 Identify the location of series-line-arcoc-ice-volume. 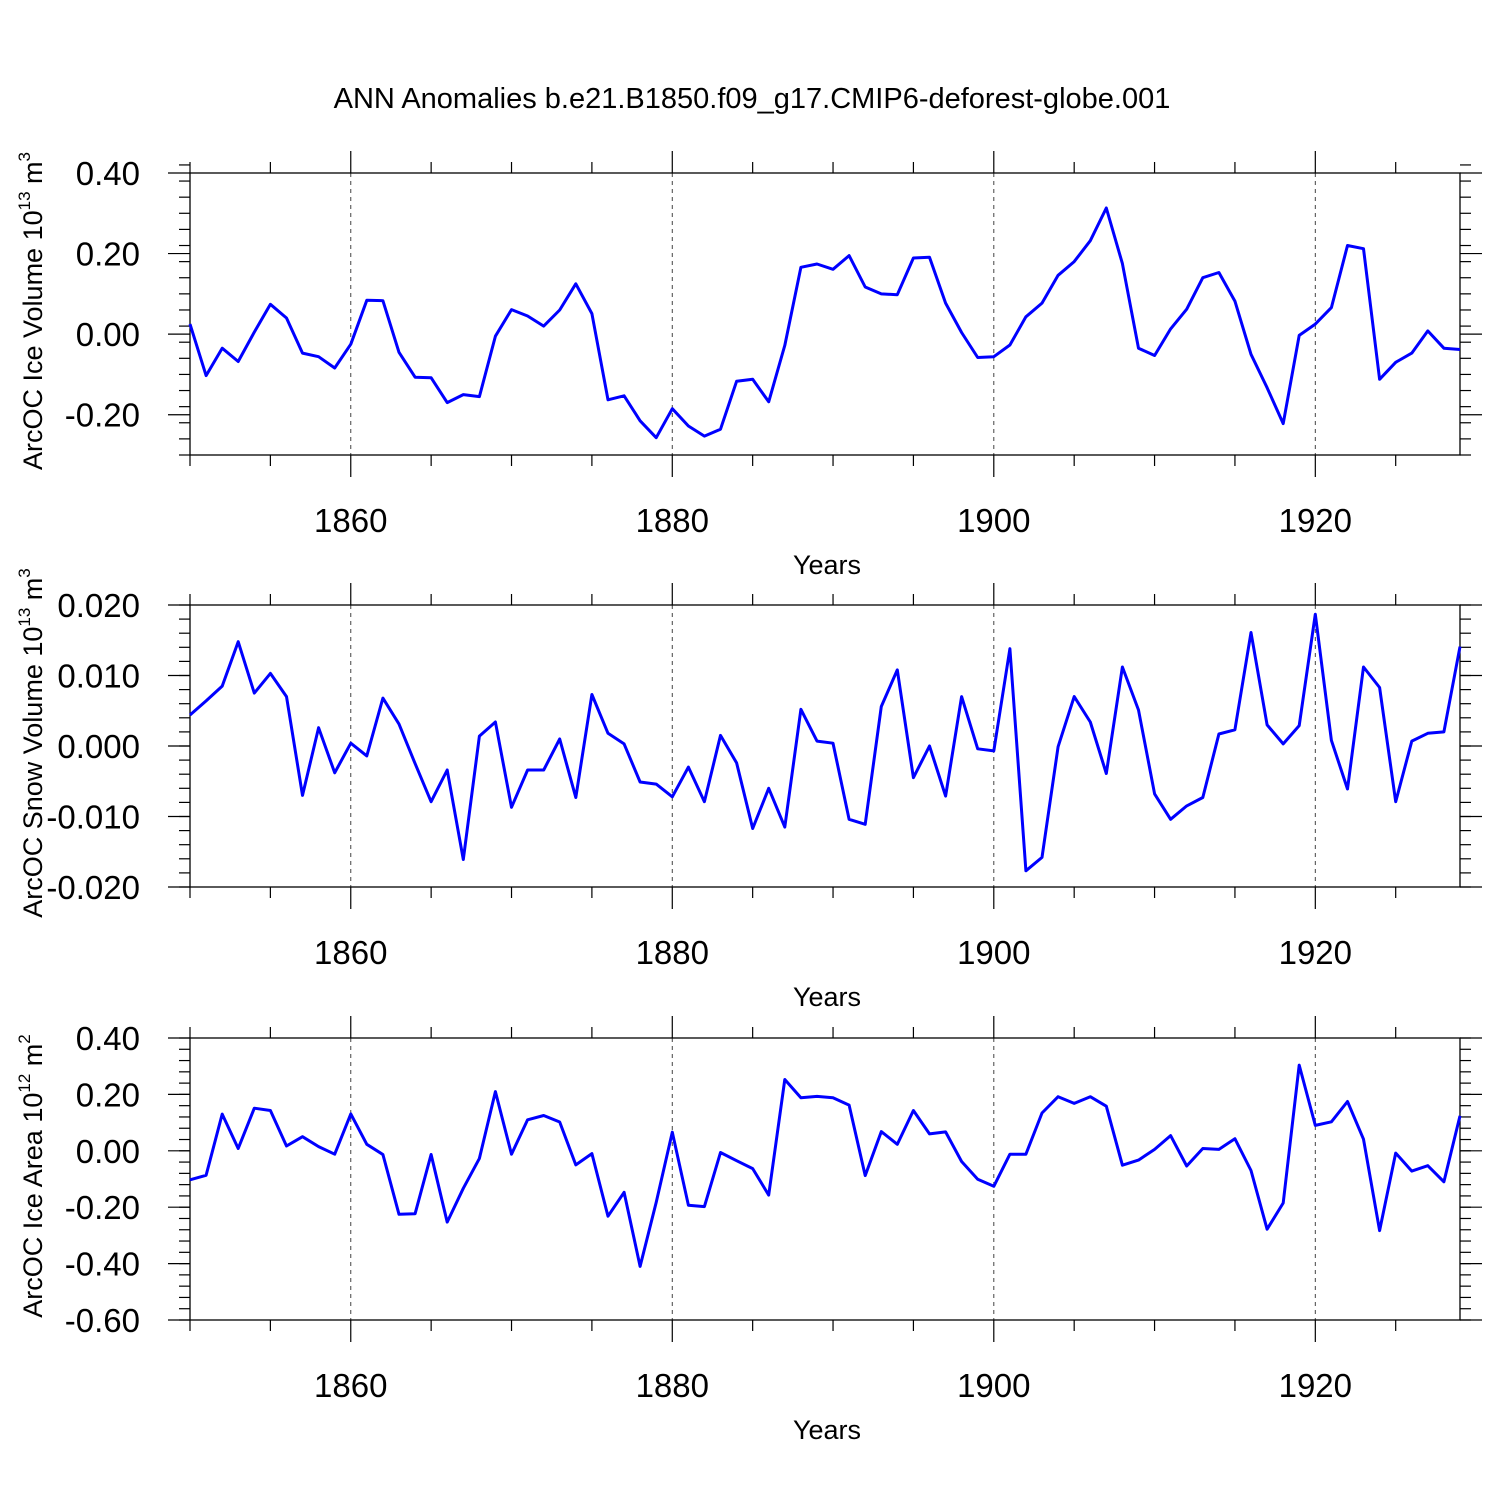
(824, 323).